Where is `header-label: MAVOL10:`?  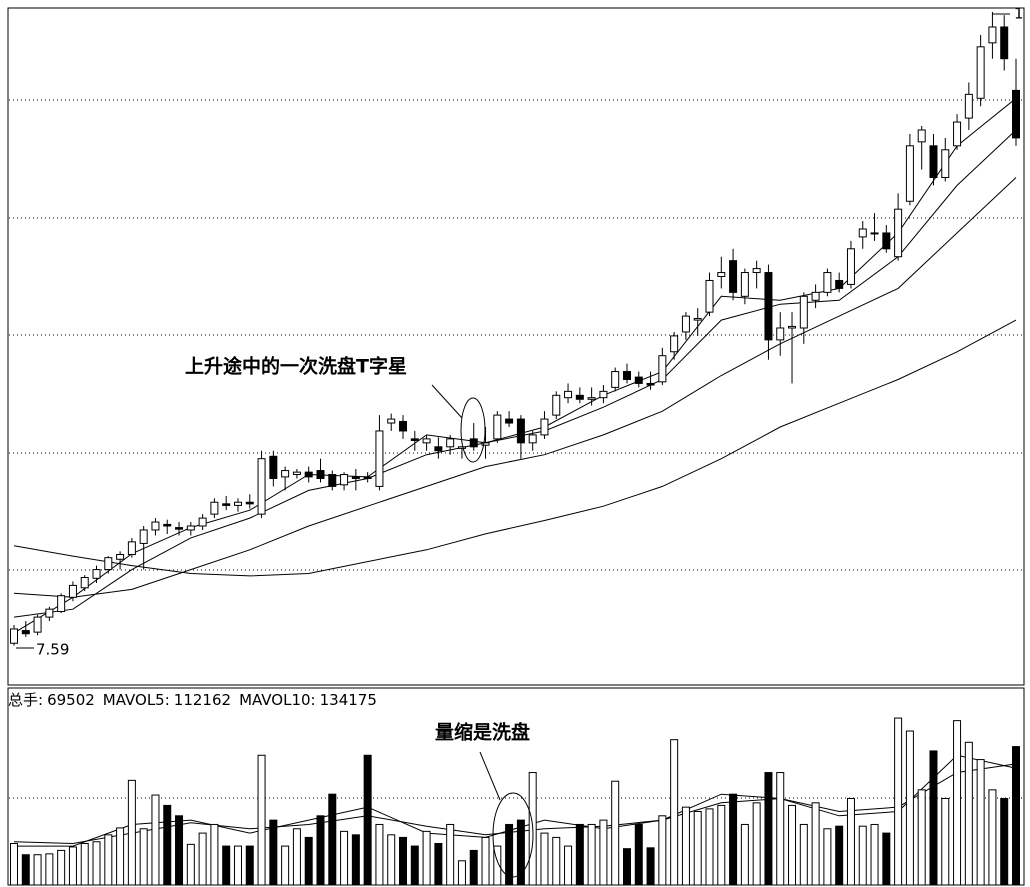
header-label: MAVOL10: is located at coordinates (277, 700).